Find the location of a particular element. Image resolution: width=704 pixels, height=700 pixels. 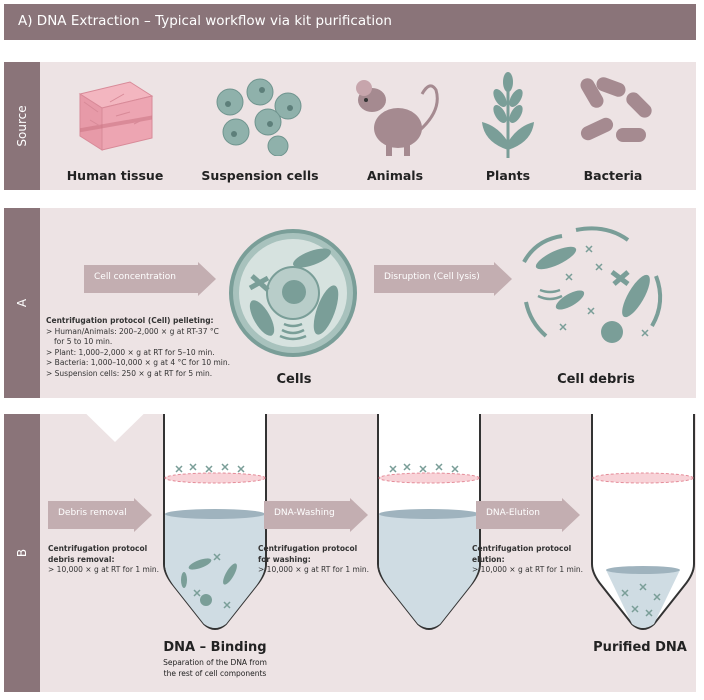

source-suspension-cells-label: Suspension cells is located at coordinates (260, 175).